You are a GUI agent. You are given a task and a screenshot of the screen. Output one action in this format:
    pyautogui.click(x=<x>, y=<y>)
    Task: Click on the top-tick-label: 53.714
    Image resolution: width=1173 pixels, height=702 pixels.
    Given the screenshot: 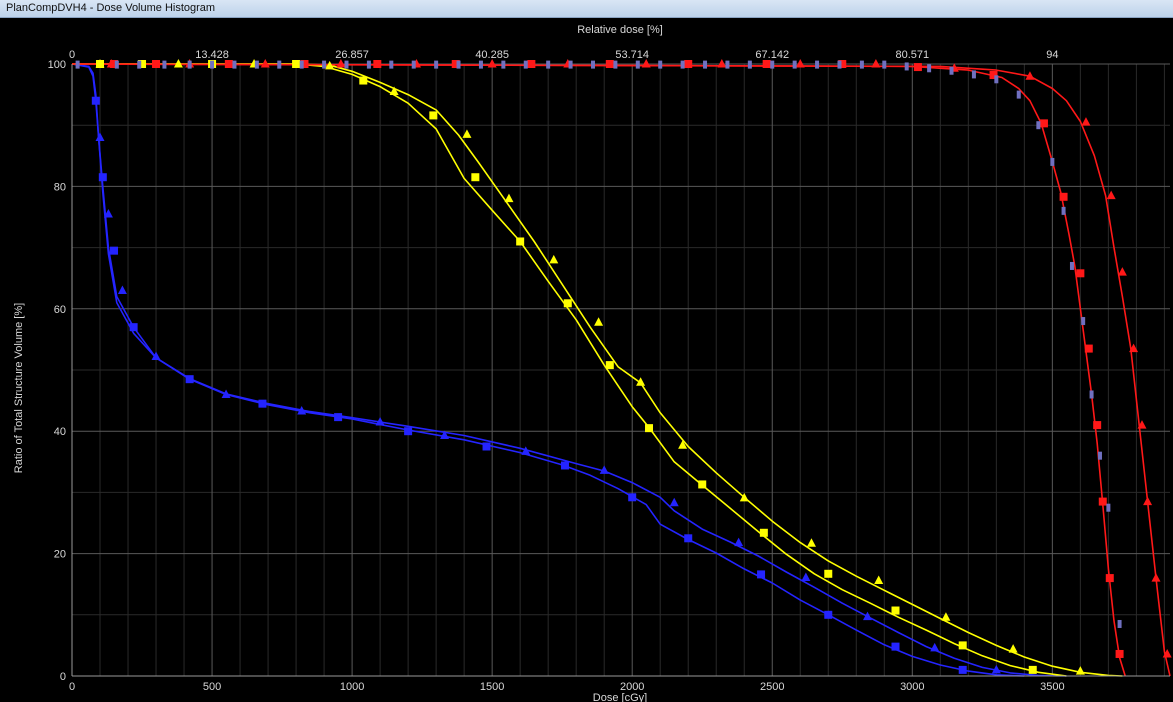 What is the action you would take?
    pyautogui.click(x=632, y=55)
    